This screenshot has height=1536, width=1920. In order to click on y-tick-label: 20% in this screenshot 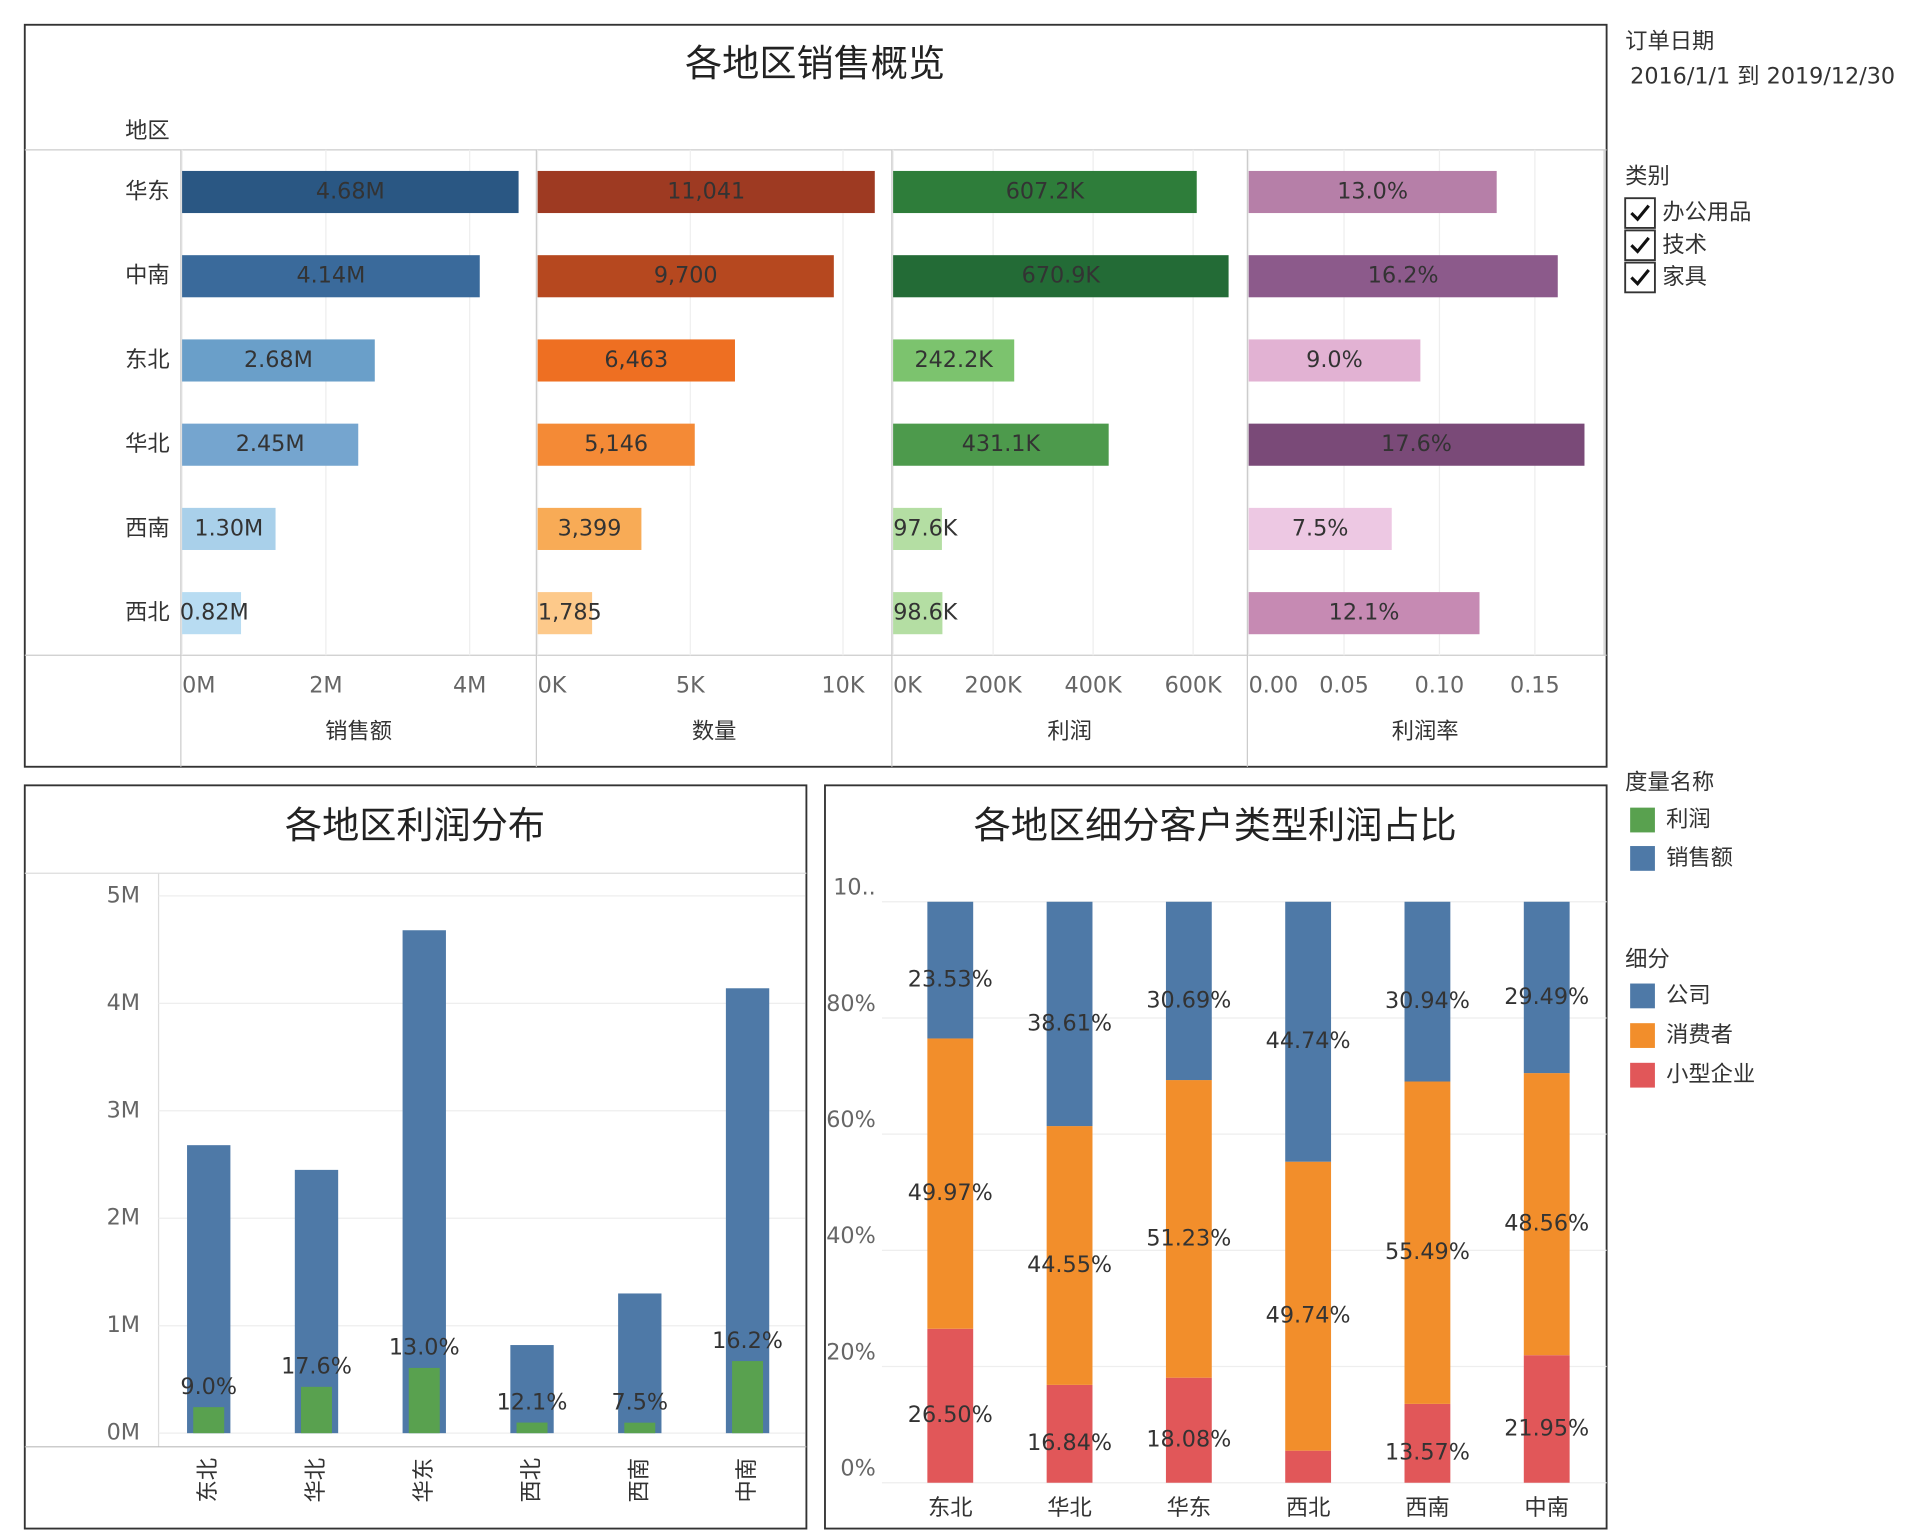, I will do `click(851, 1352)`.